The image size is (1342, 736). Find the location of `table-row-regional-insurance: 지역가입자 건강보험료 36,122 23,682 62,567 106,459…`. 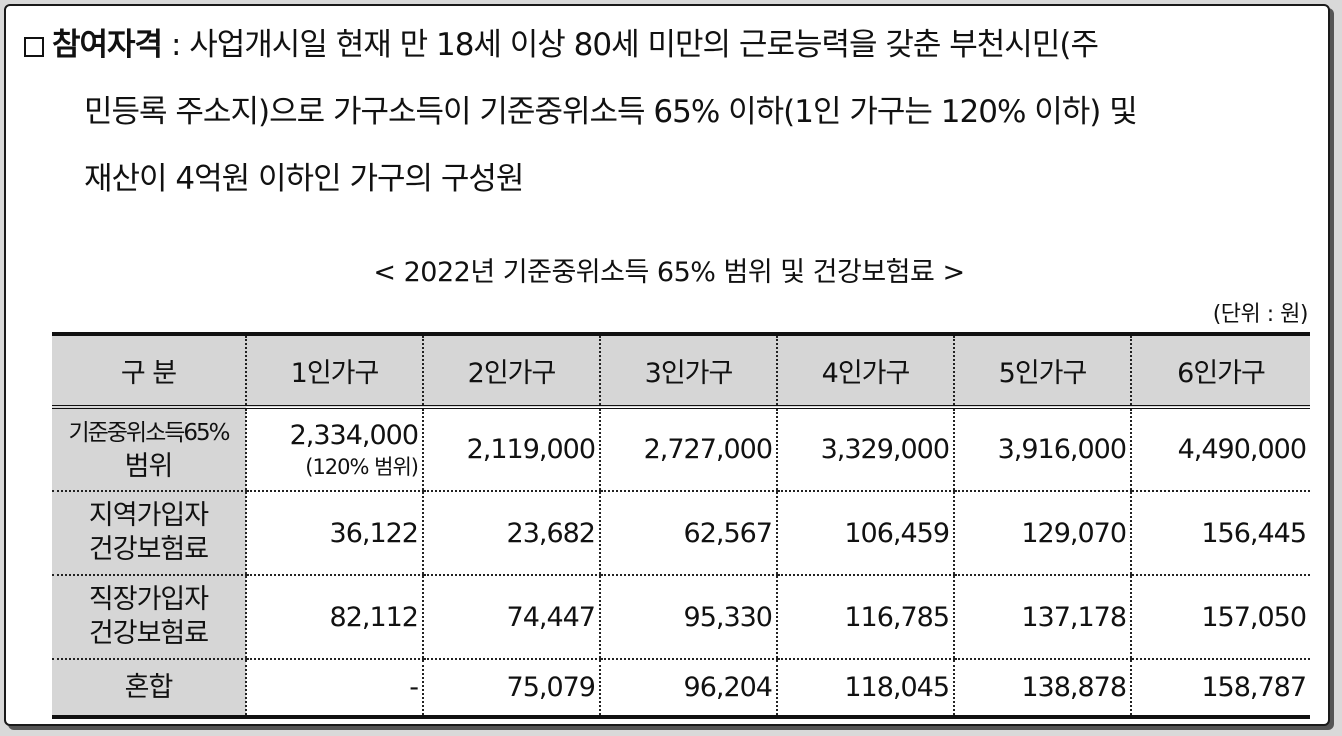

table-row-regional-insurance: 지역가입자 건강보험료 36,122 23,682 62,567 106,459… is located at coordinates (681, 533).